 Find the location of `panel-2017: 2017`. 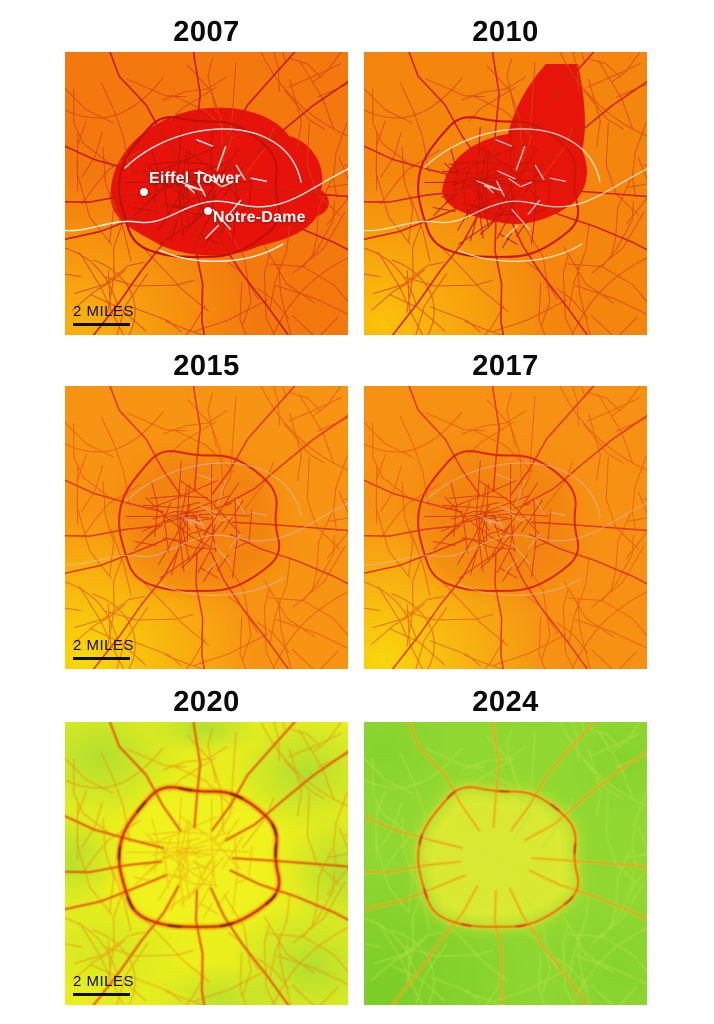

panel-2017: 2017 is located at coordinates (505, 508).